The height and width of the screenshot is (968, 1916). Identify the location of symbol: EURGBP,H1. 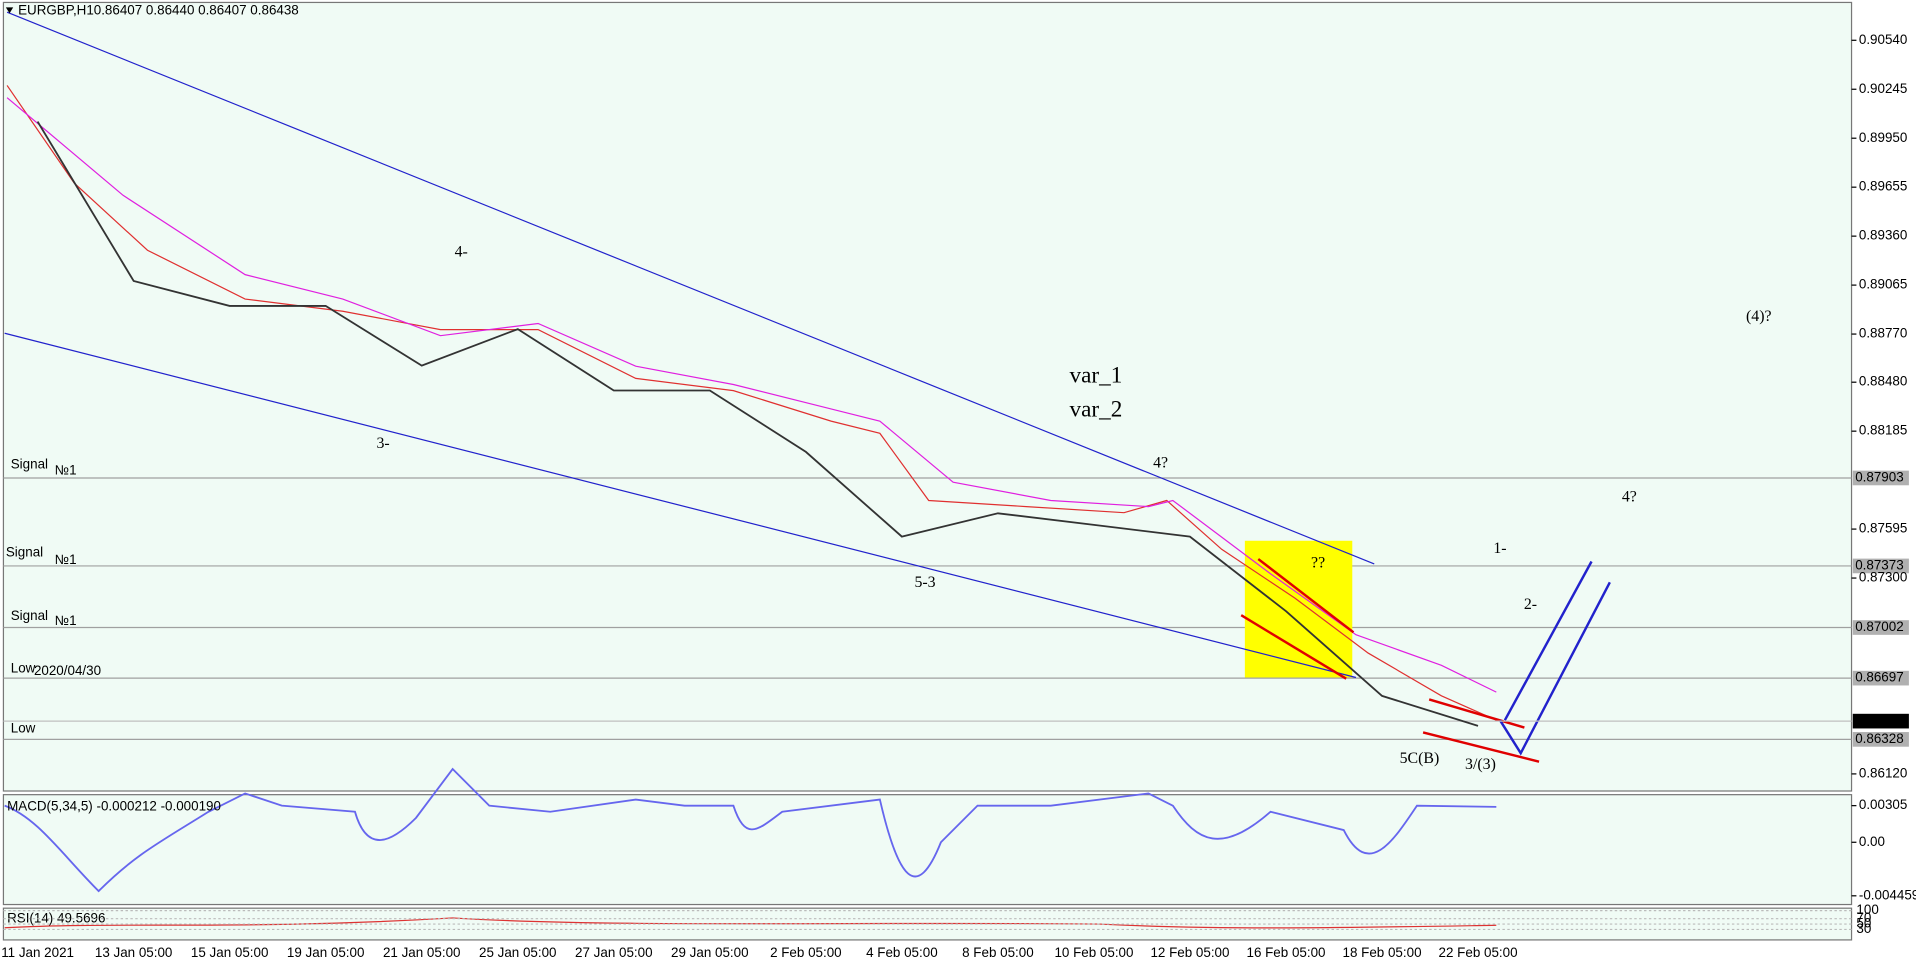
(56, 10).